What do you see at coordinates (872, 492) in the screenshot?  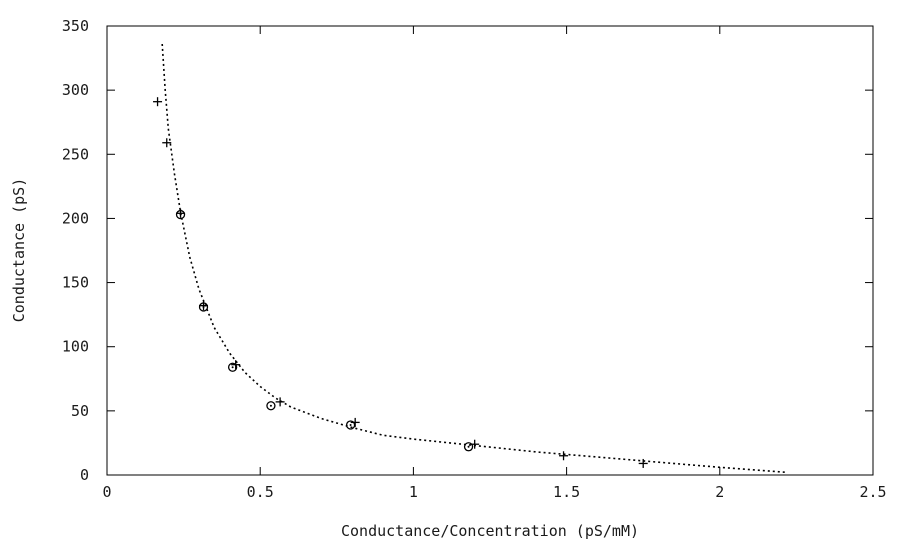 I see `x-tick-label: 2.5` at bounding box center [872, 492].